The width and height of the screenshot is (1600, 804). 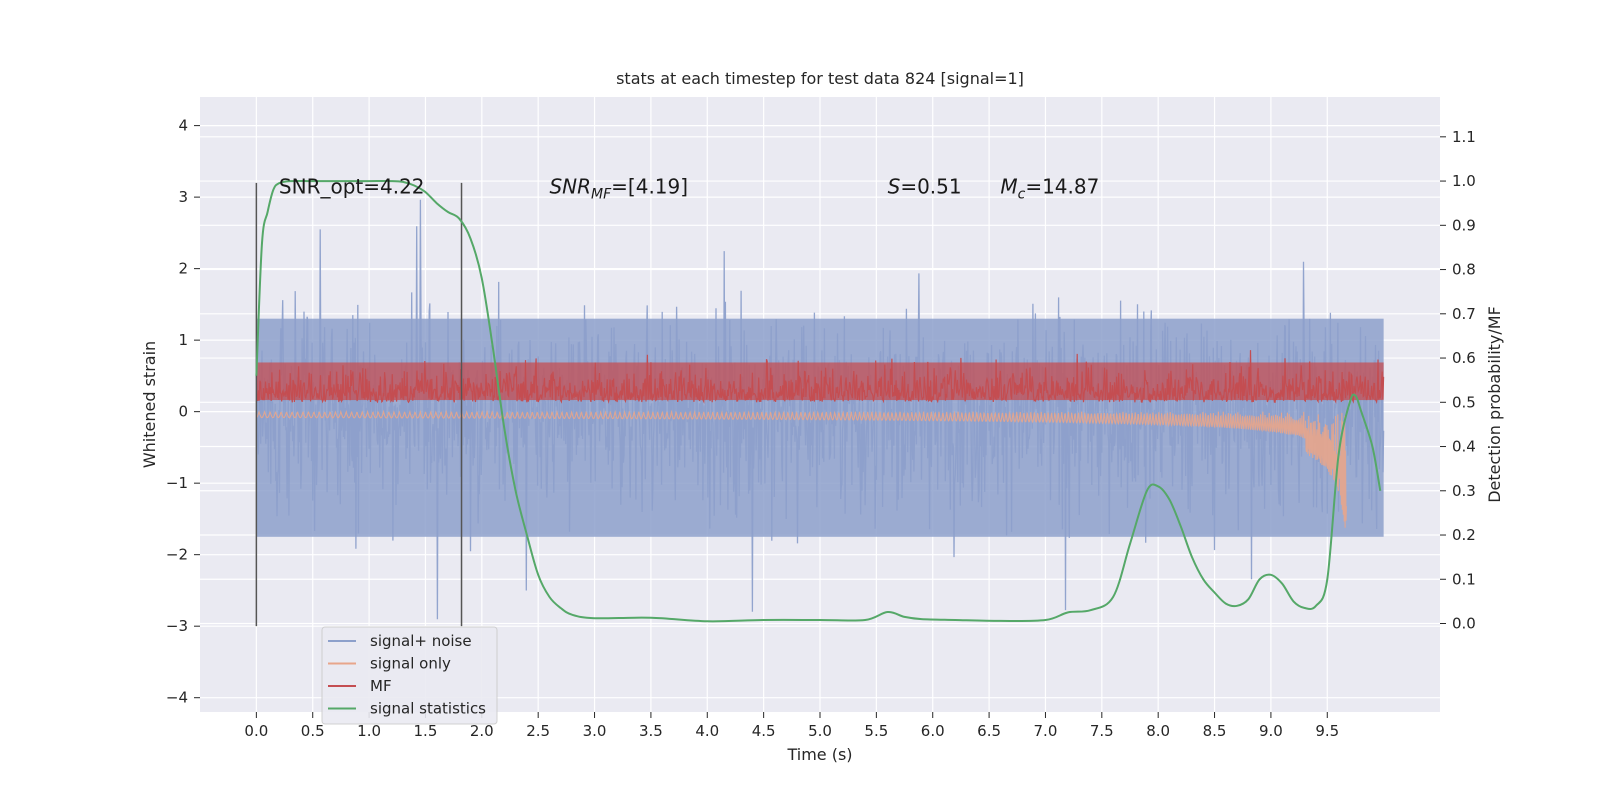 I want to click on x-tick-label: 0.5, so click(x=313, y=731).